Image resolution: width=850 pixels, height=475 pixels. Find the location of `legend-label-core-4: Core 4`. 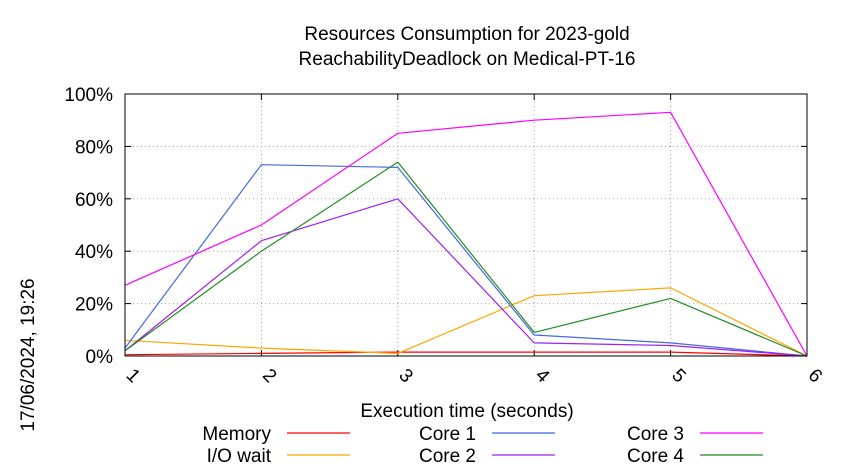

legend-label-core-4: Core 4 is located at coordinates (655, 456).